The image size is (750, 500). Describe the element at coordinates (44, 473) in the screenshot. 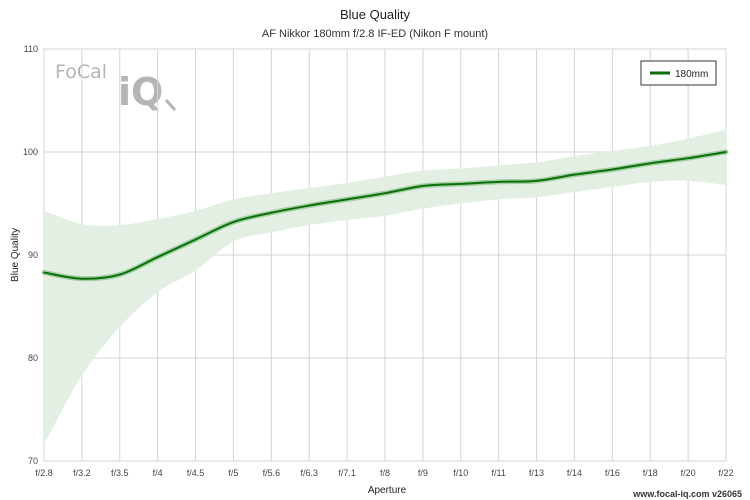

I see `x-tick-label: f/2.8` at that location.